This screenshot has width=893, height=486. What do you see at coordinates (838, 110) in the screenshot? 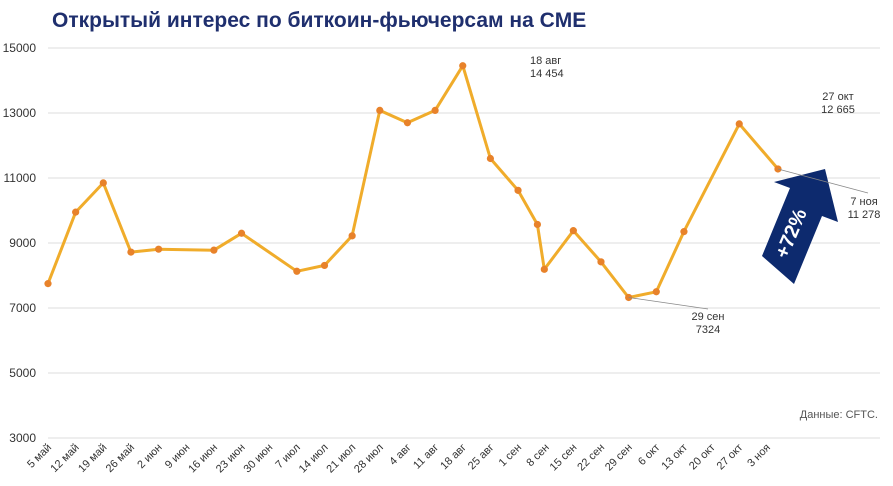
I see `annotation-label: 12 665` at bounding box center [838, 110].